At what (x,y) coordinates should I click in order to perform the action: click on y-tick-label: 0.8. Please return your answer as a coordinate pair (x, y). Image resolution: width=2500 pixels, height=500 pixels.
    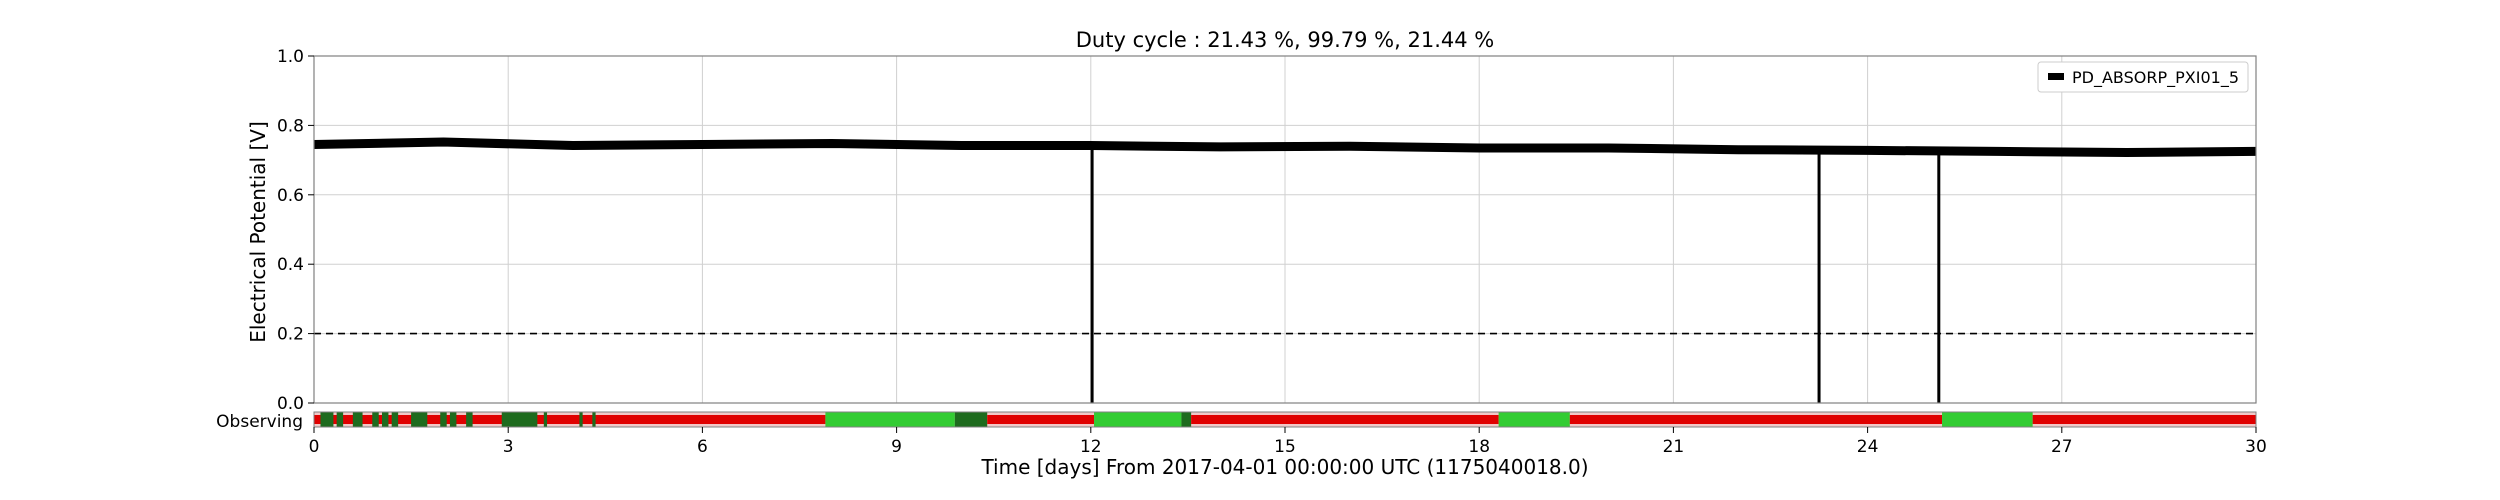
    Looking at the image, I should click on (290, 126).